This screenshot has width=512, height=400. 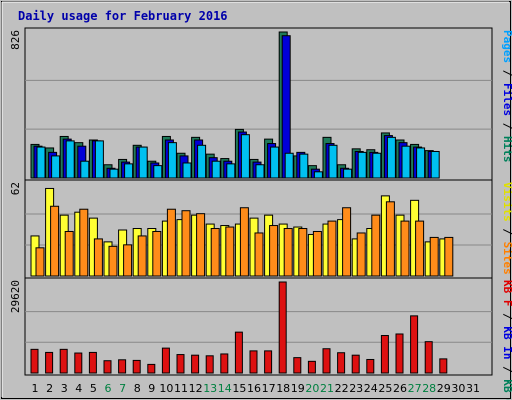 What do you see at coordinates (283, 388) in the screenshot?
I see `x-tick-label: 18` at bounding box center [283, 388].